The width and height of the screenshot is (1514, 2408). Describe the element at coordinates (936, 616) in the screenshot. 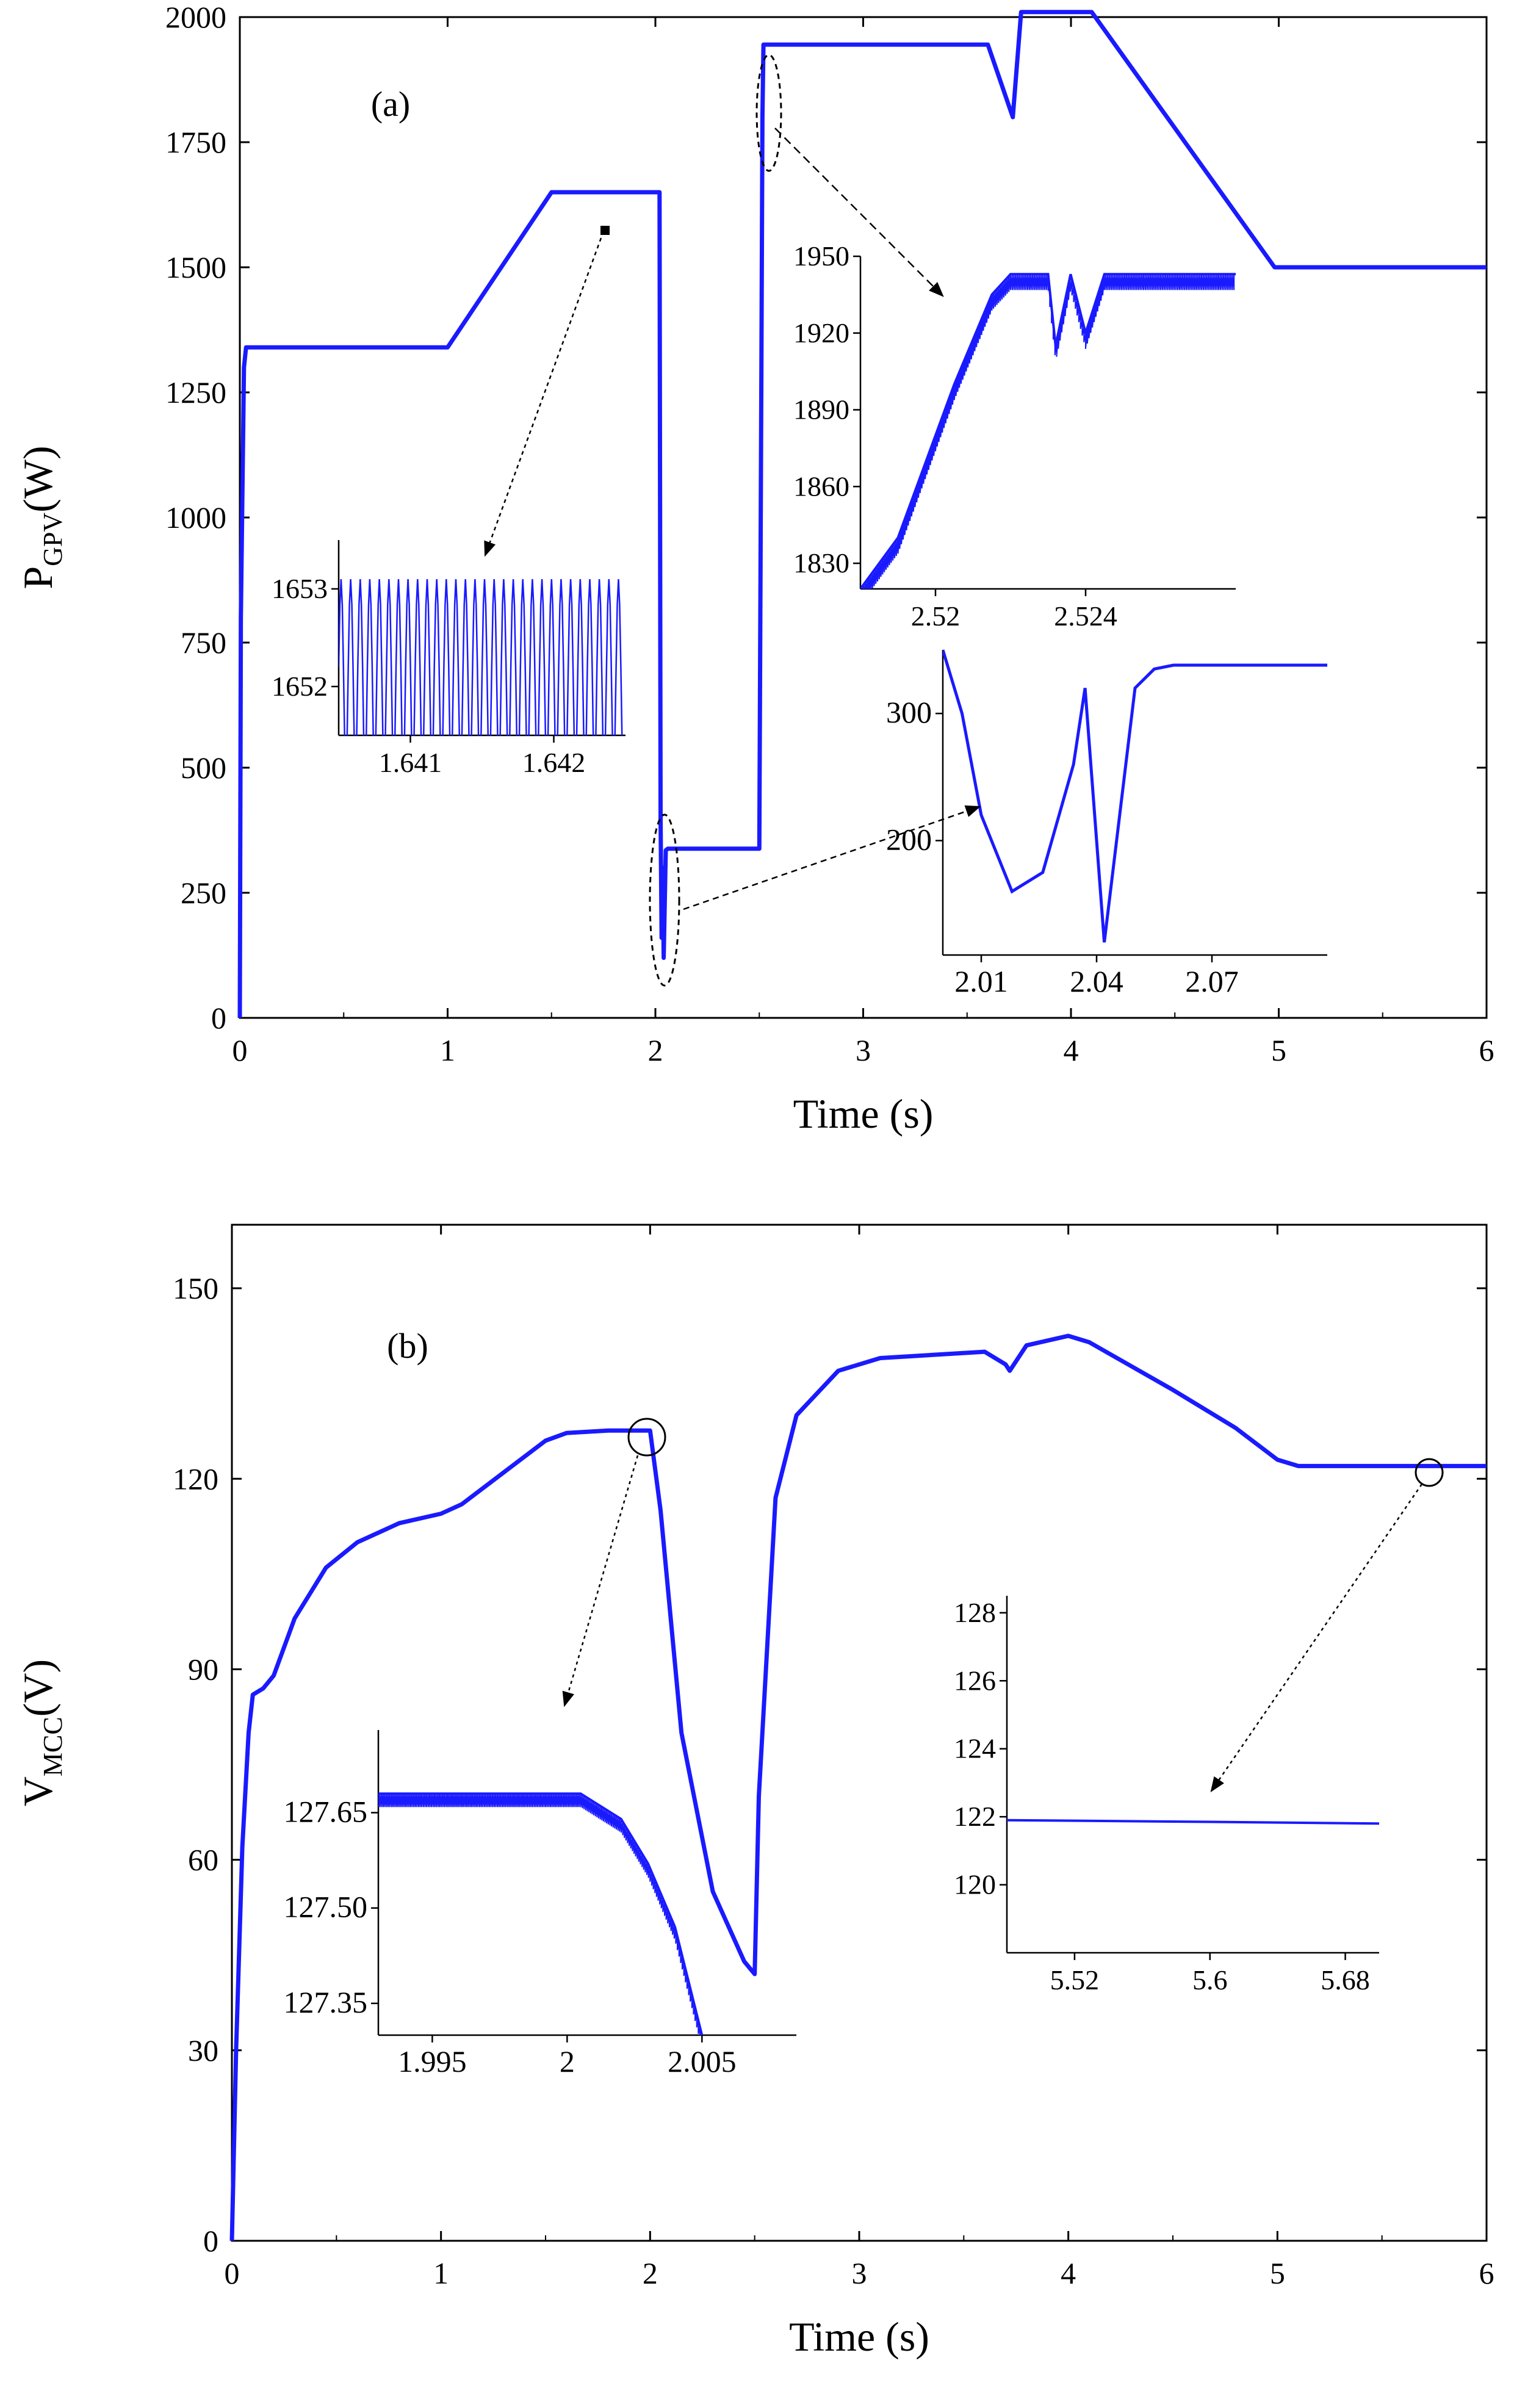

I see `inset-x-tick-label: 2.52` at that location.